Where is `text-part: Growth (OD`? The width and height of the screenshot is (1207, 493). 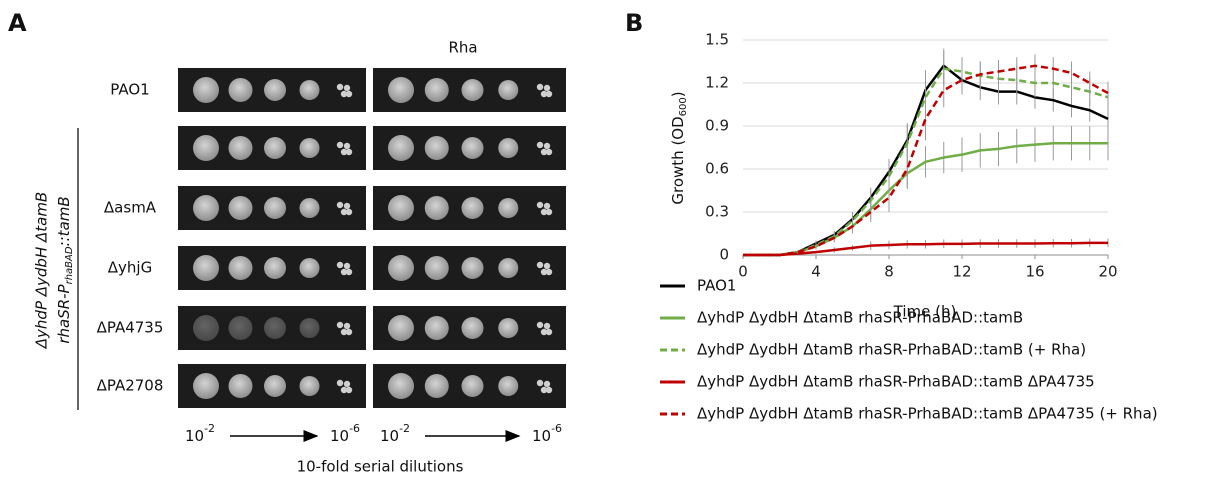
text-part: Growth (OD is located at coordinates (678, 160).